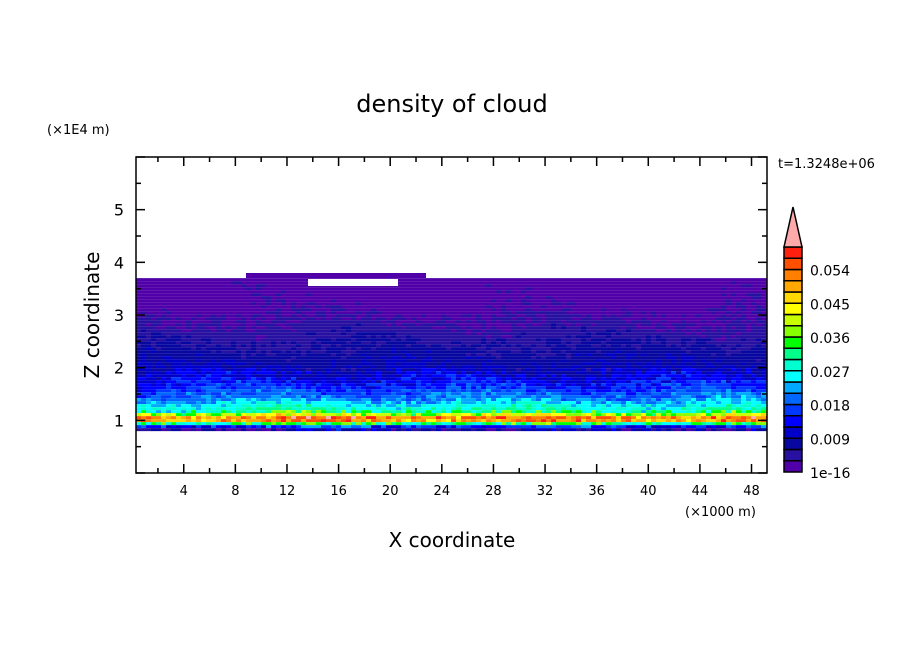 Image resolution: width=904 pixels, height=654 pixels. What do you see at coordinates (451, 104) in the screenshot?
I see `chart-title: density of cloud` at bounding box center [451, 104].